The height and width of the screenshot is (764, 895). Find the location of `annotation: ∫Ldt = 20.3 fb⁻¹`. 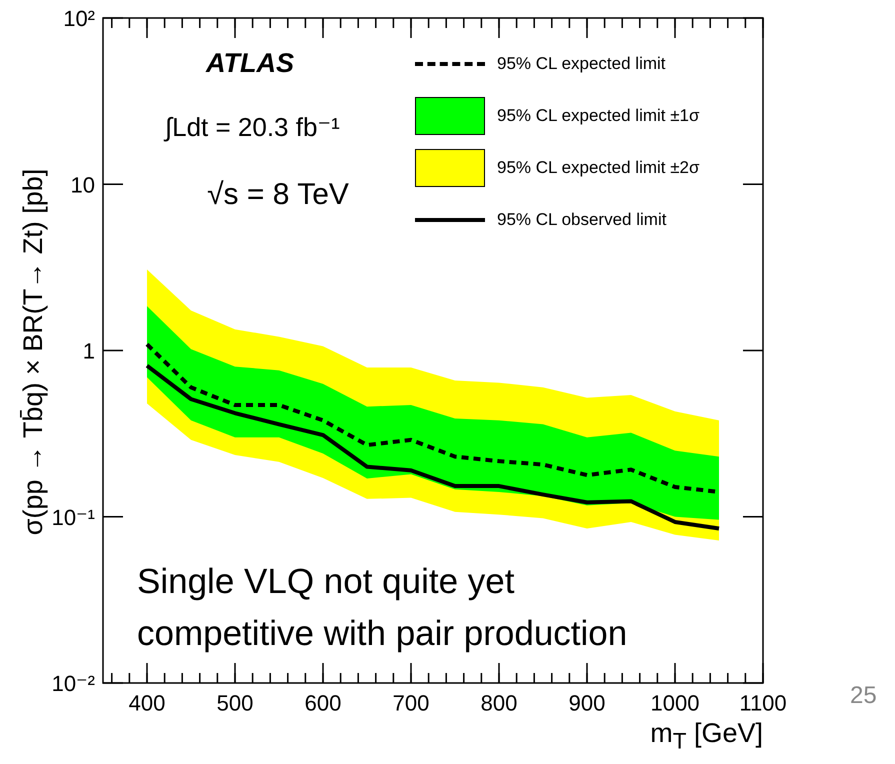

annotation: ∫Ldt = 20.3 fb⁻¹ is located at coordinates (253, 127).